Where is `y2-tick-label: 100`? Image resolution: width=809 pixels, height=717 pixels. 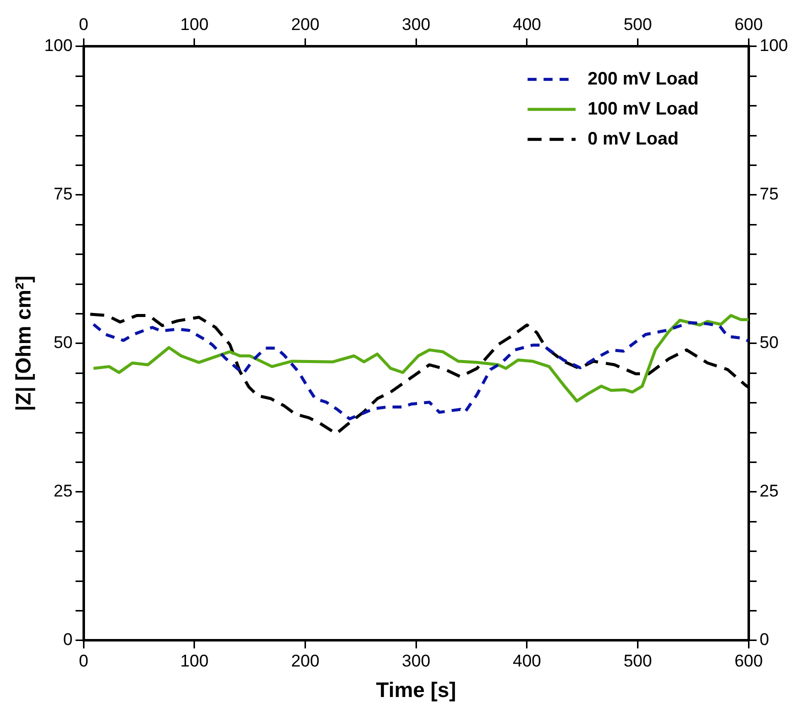 y2-tick-label: 100 is located at coordinates (774, 46).